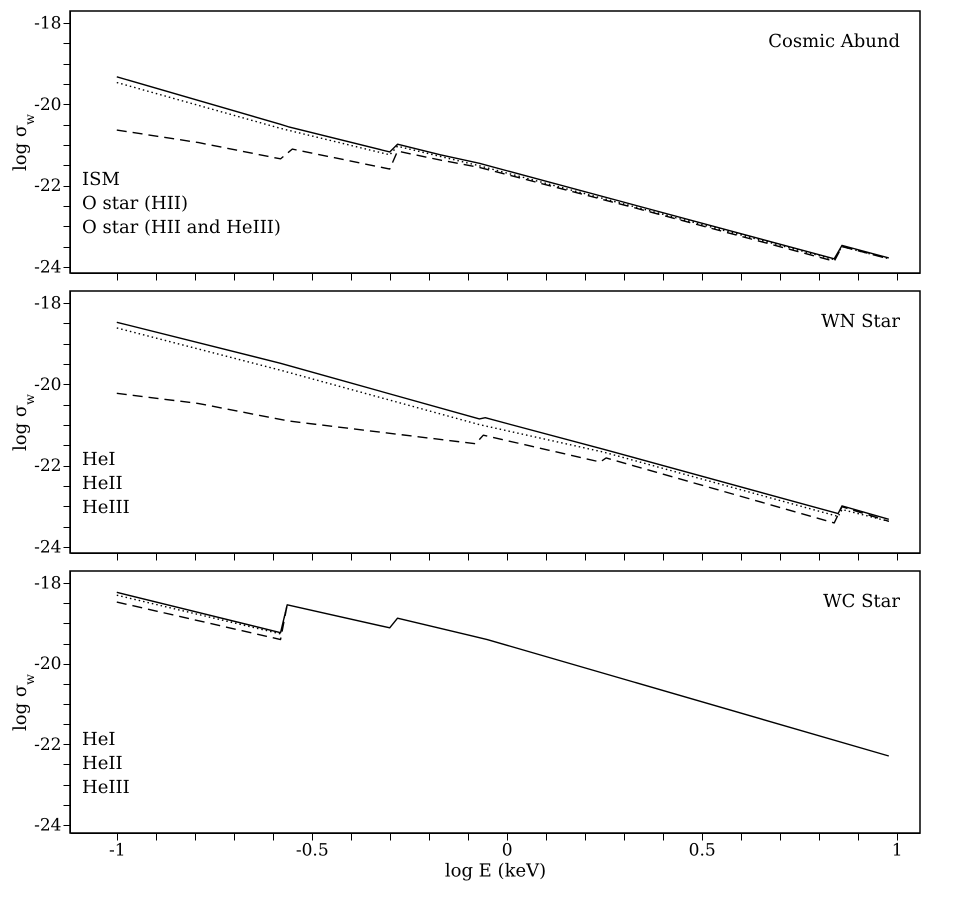 The image size is (953, 915). I want to click on x-tick-label: 0.5, so click(702, 850).